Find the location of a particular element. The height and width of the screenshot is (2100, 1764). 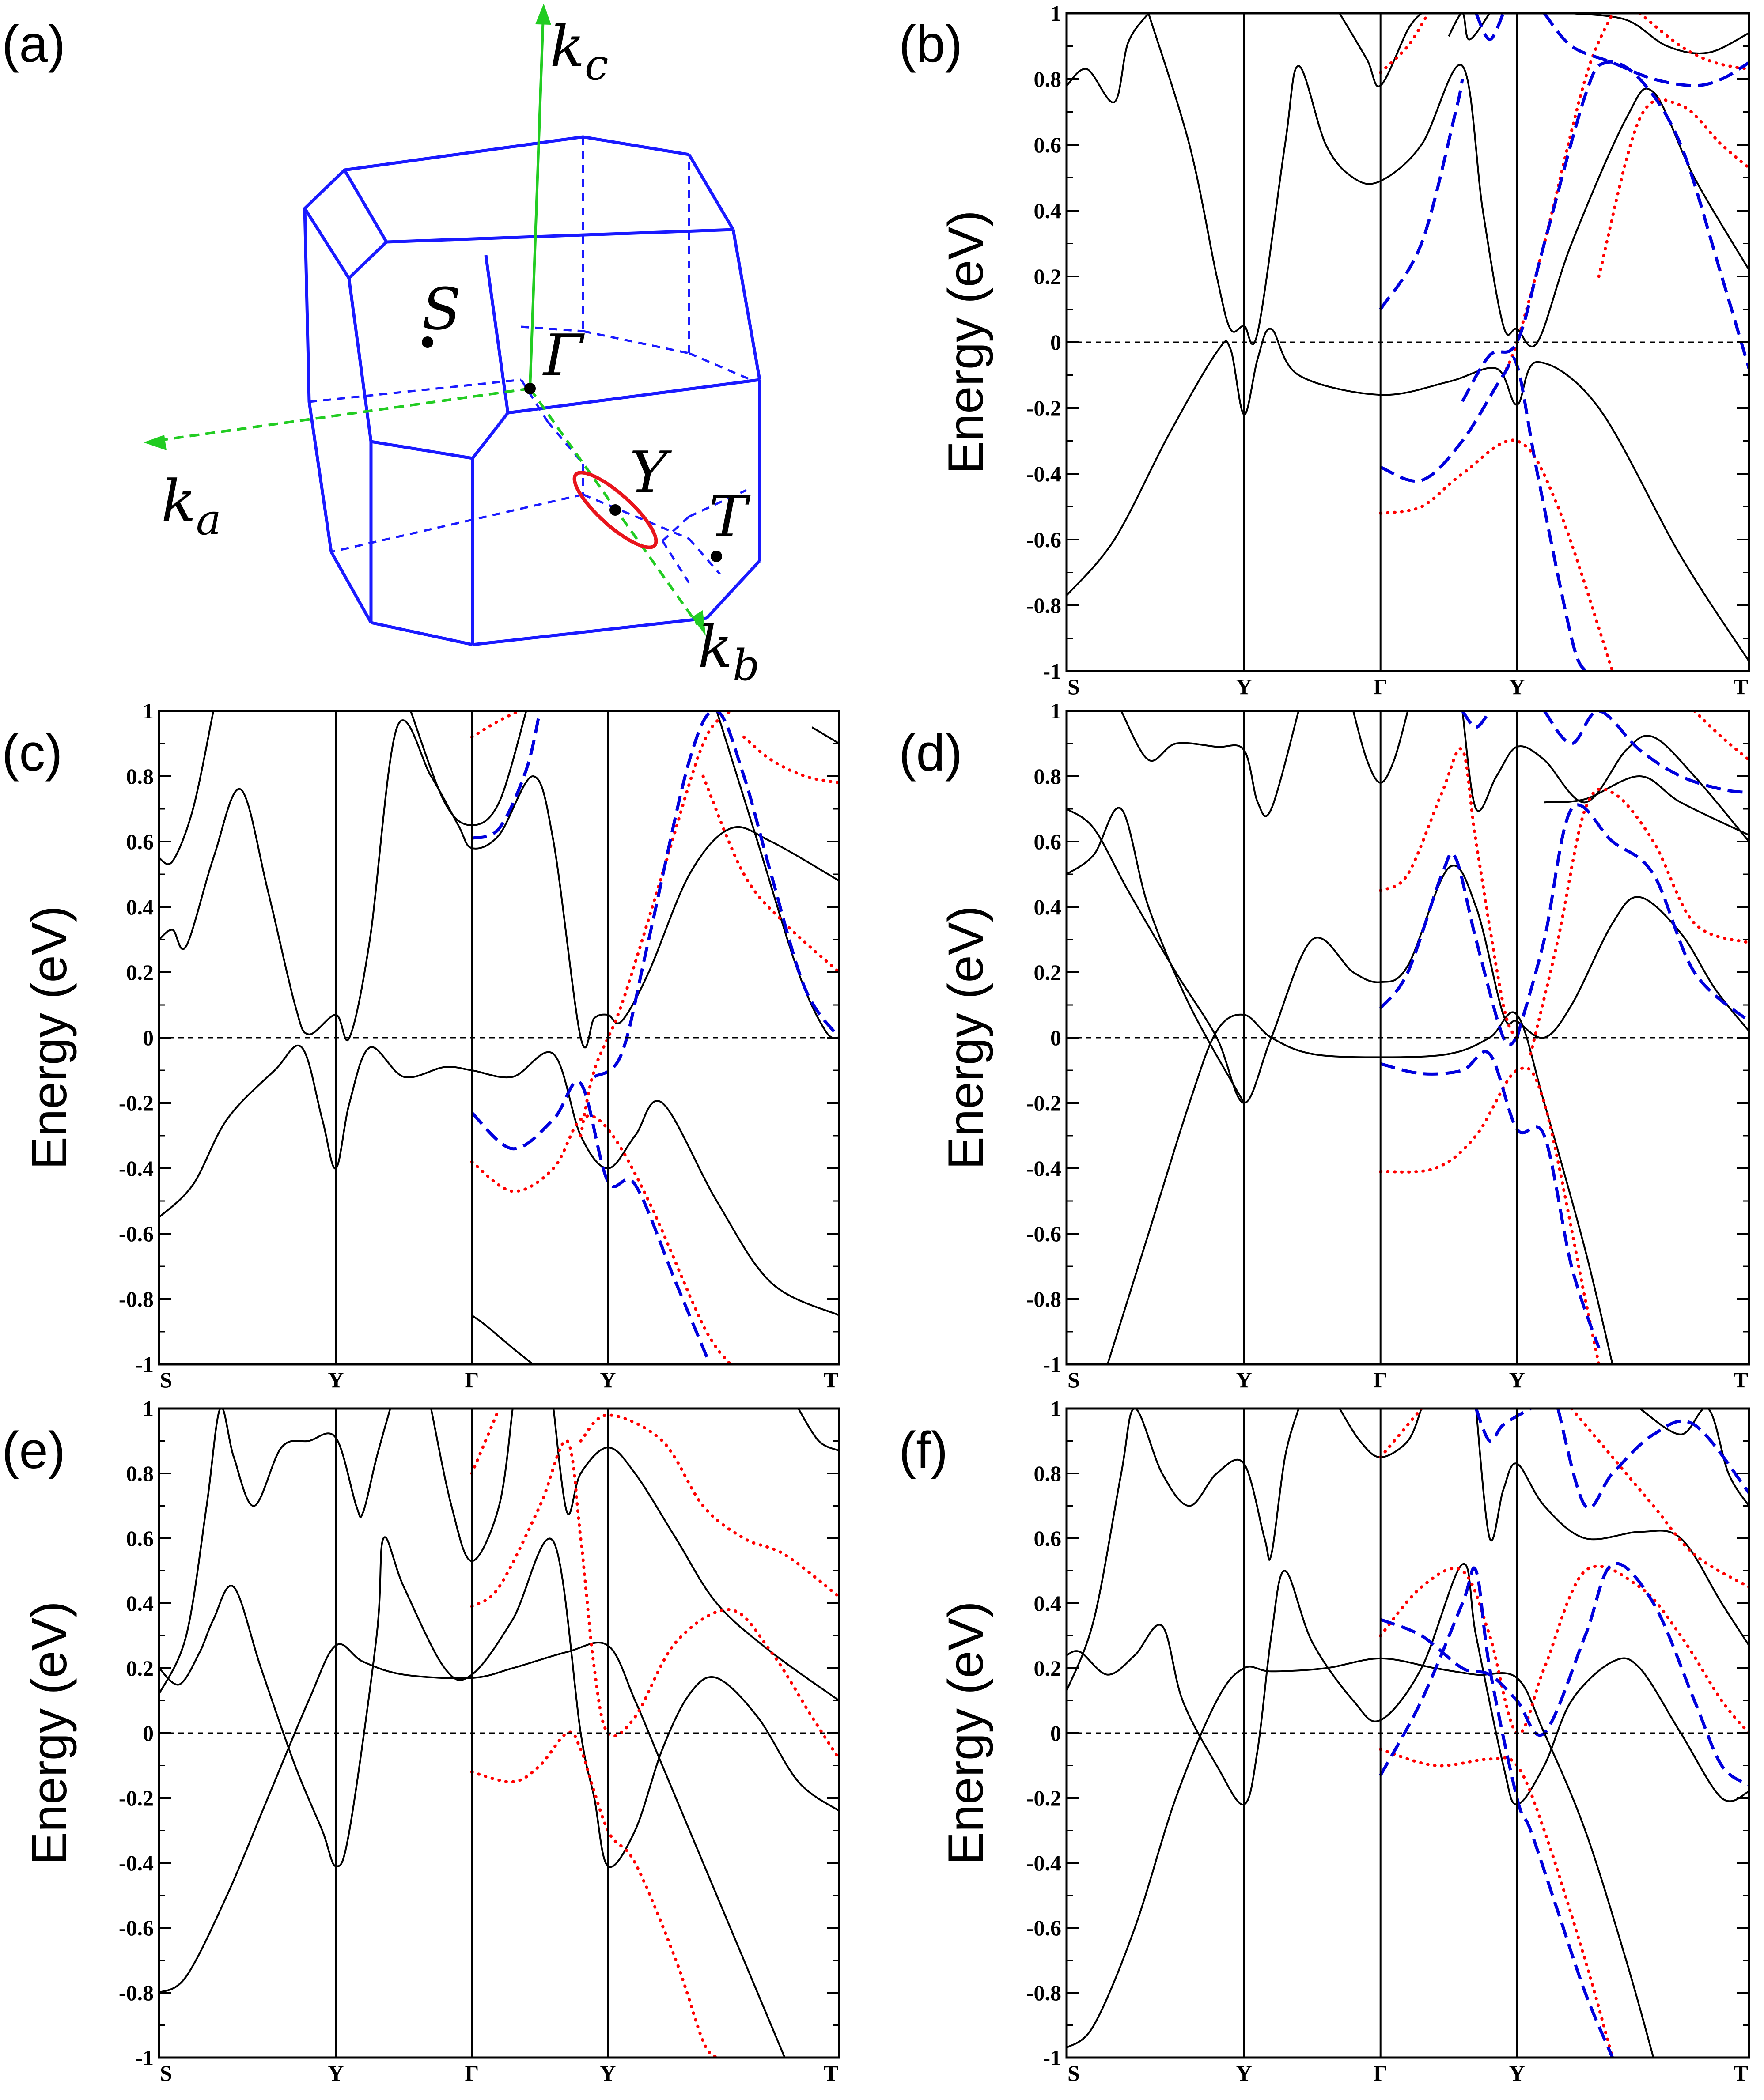

panel-f-red-4-band is located at coordinates (1659, 1499).